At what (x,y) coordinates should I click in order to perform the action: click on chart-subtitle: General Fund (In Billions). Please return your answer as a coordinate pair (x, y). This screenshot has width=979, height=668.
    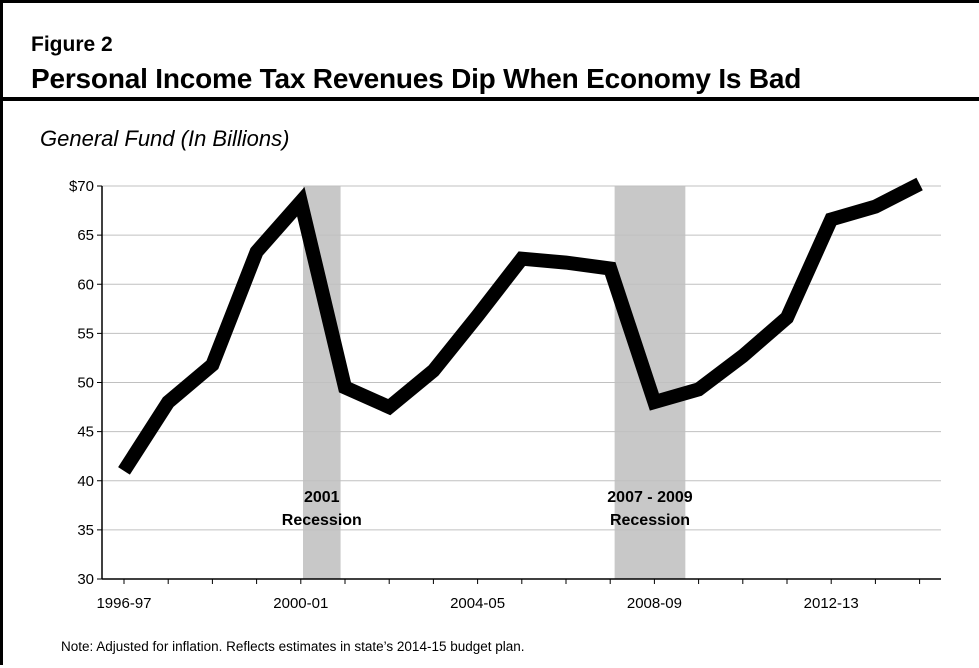
    Looking at the image, I should click on (165, 138).